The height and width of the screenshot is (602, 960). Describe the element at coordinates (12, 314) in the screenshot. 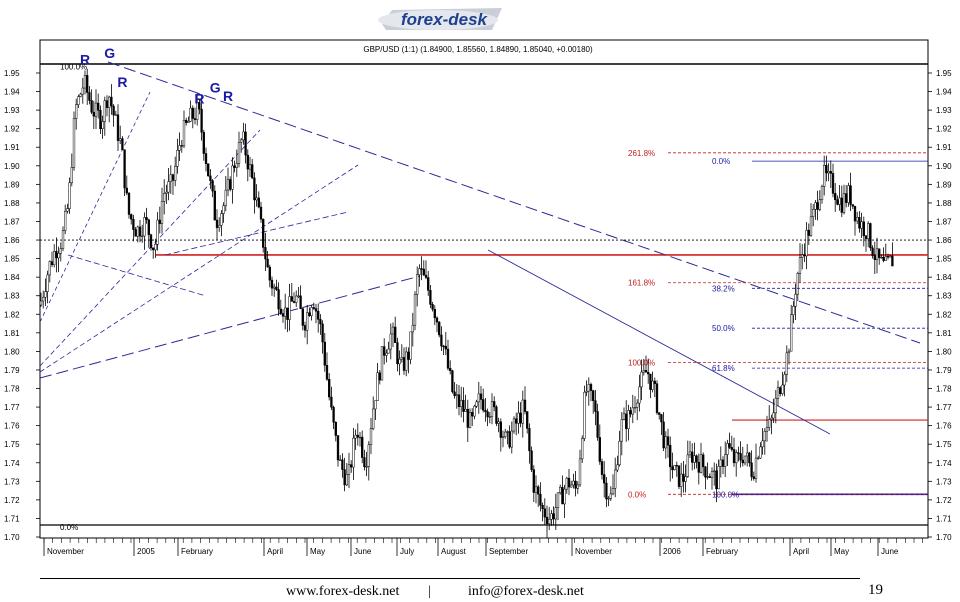

I see `y-tick-label-left: 1.82` at that location.